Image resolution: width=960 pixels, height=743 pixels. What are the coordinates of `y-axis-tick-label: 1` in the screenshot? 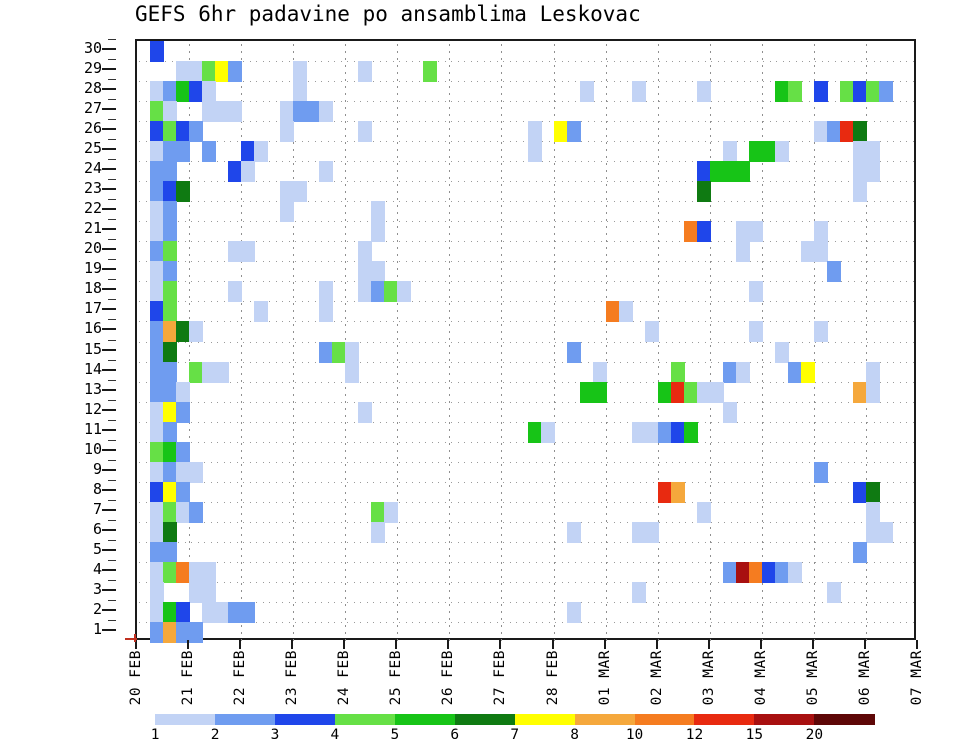 It's located at (97, 628).